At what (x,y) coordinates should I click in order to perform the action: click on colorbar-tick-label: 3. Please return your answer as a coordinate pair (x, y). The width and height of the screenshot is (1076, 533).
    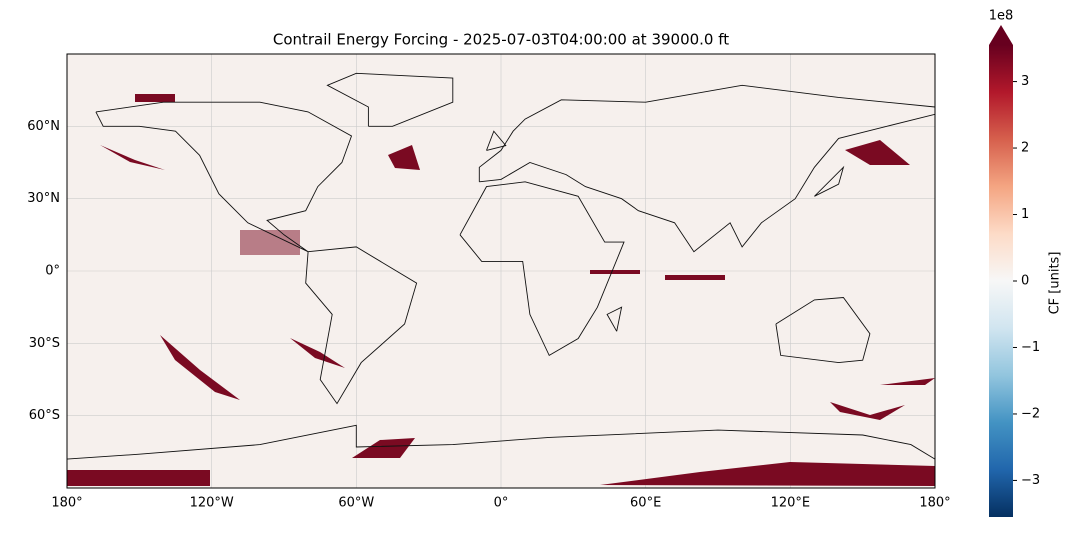
    Looking at the image, I should click on (1025, 81).